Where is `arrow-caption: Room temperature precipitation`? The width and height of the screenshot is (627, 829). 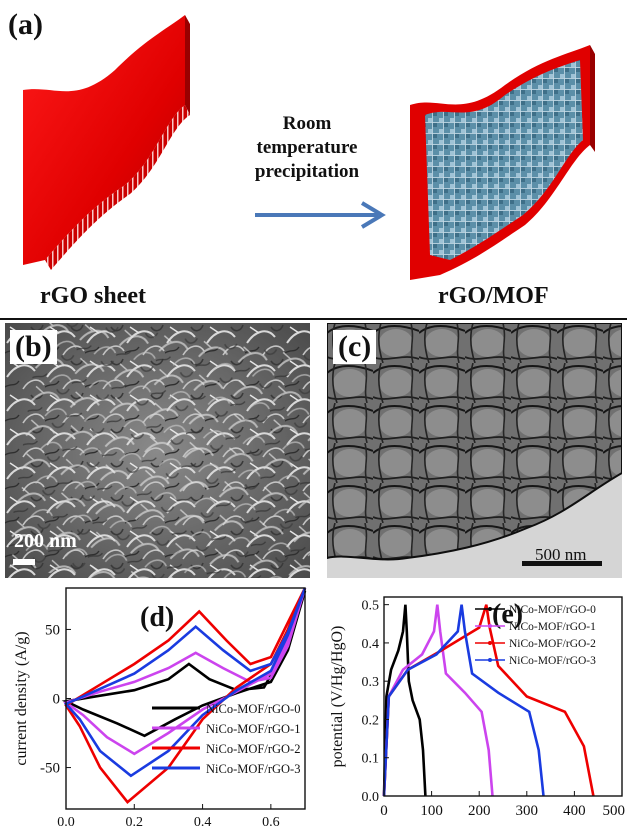 arrow-caption: Room temperature precipitation is located at coordinates (307, 148).